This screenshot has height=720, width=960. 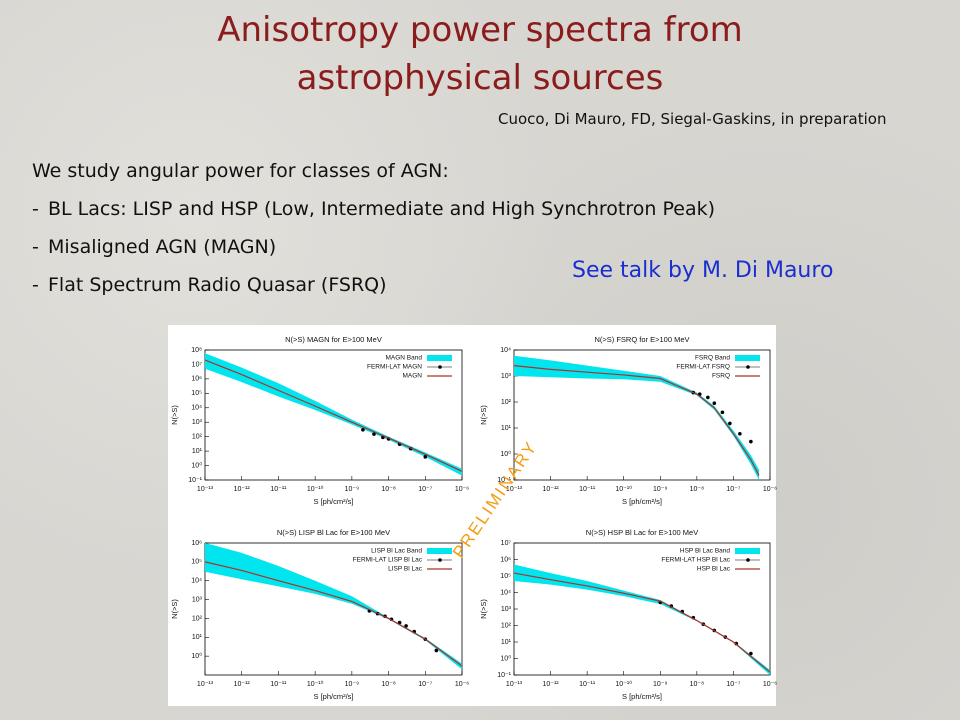 What do you see at coordinates (196, 350) in the screenshot?
I see `y-tick-label: 10⁸` at bounding box center [196, 350].